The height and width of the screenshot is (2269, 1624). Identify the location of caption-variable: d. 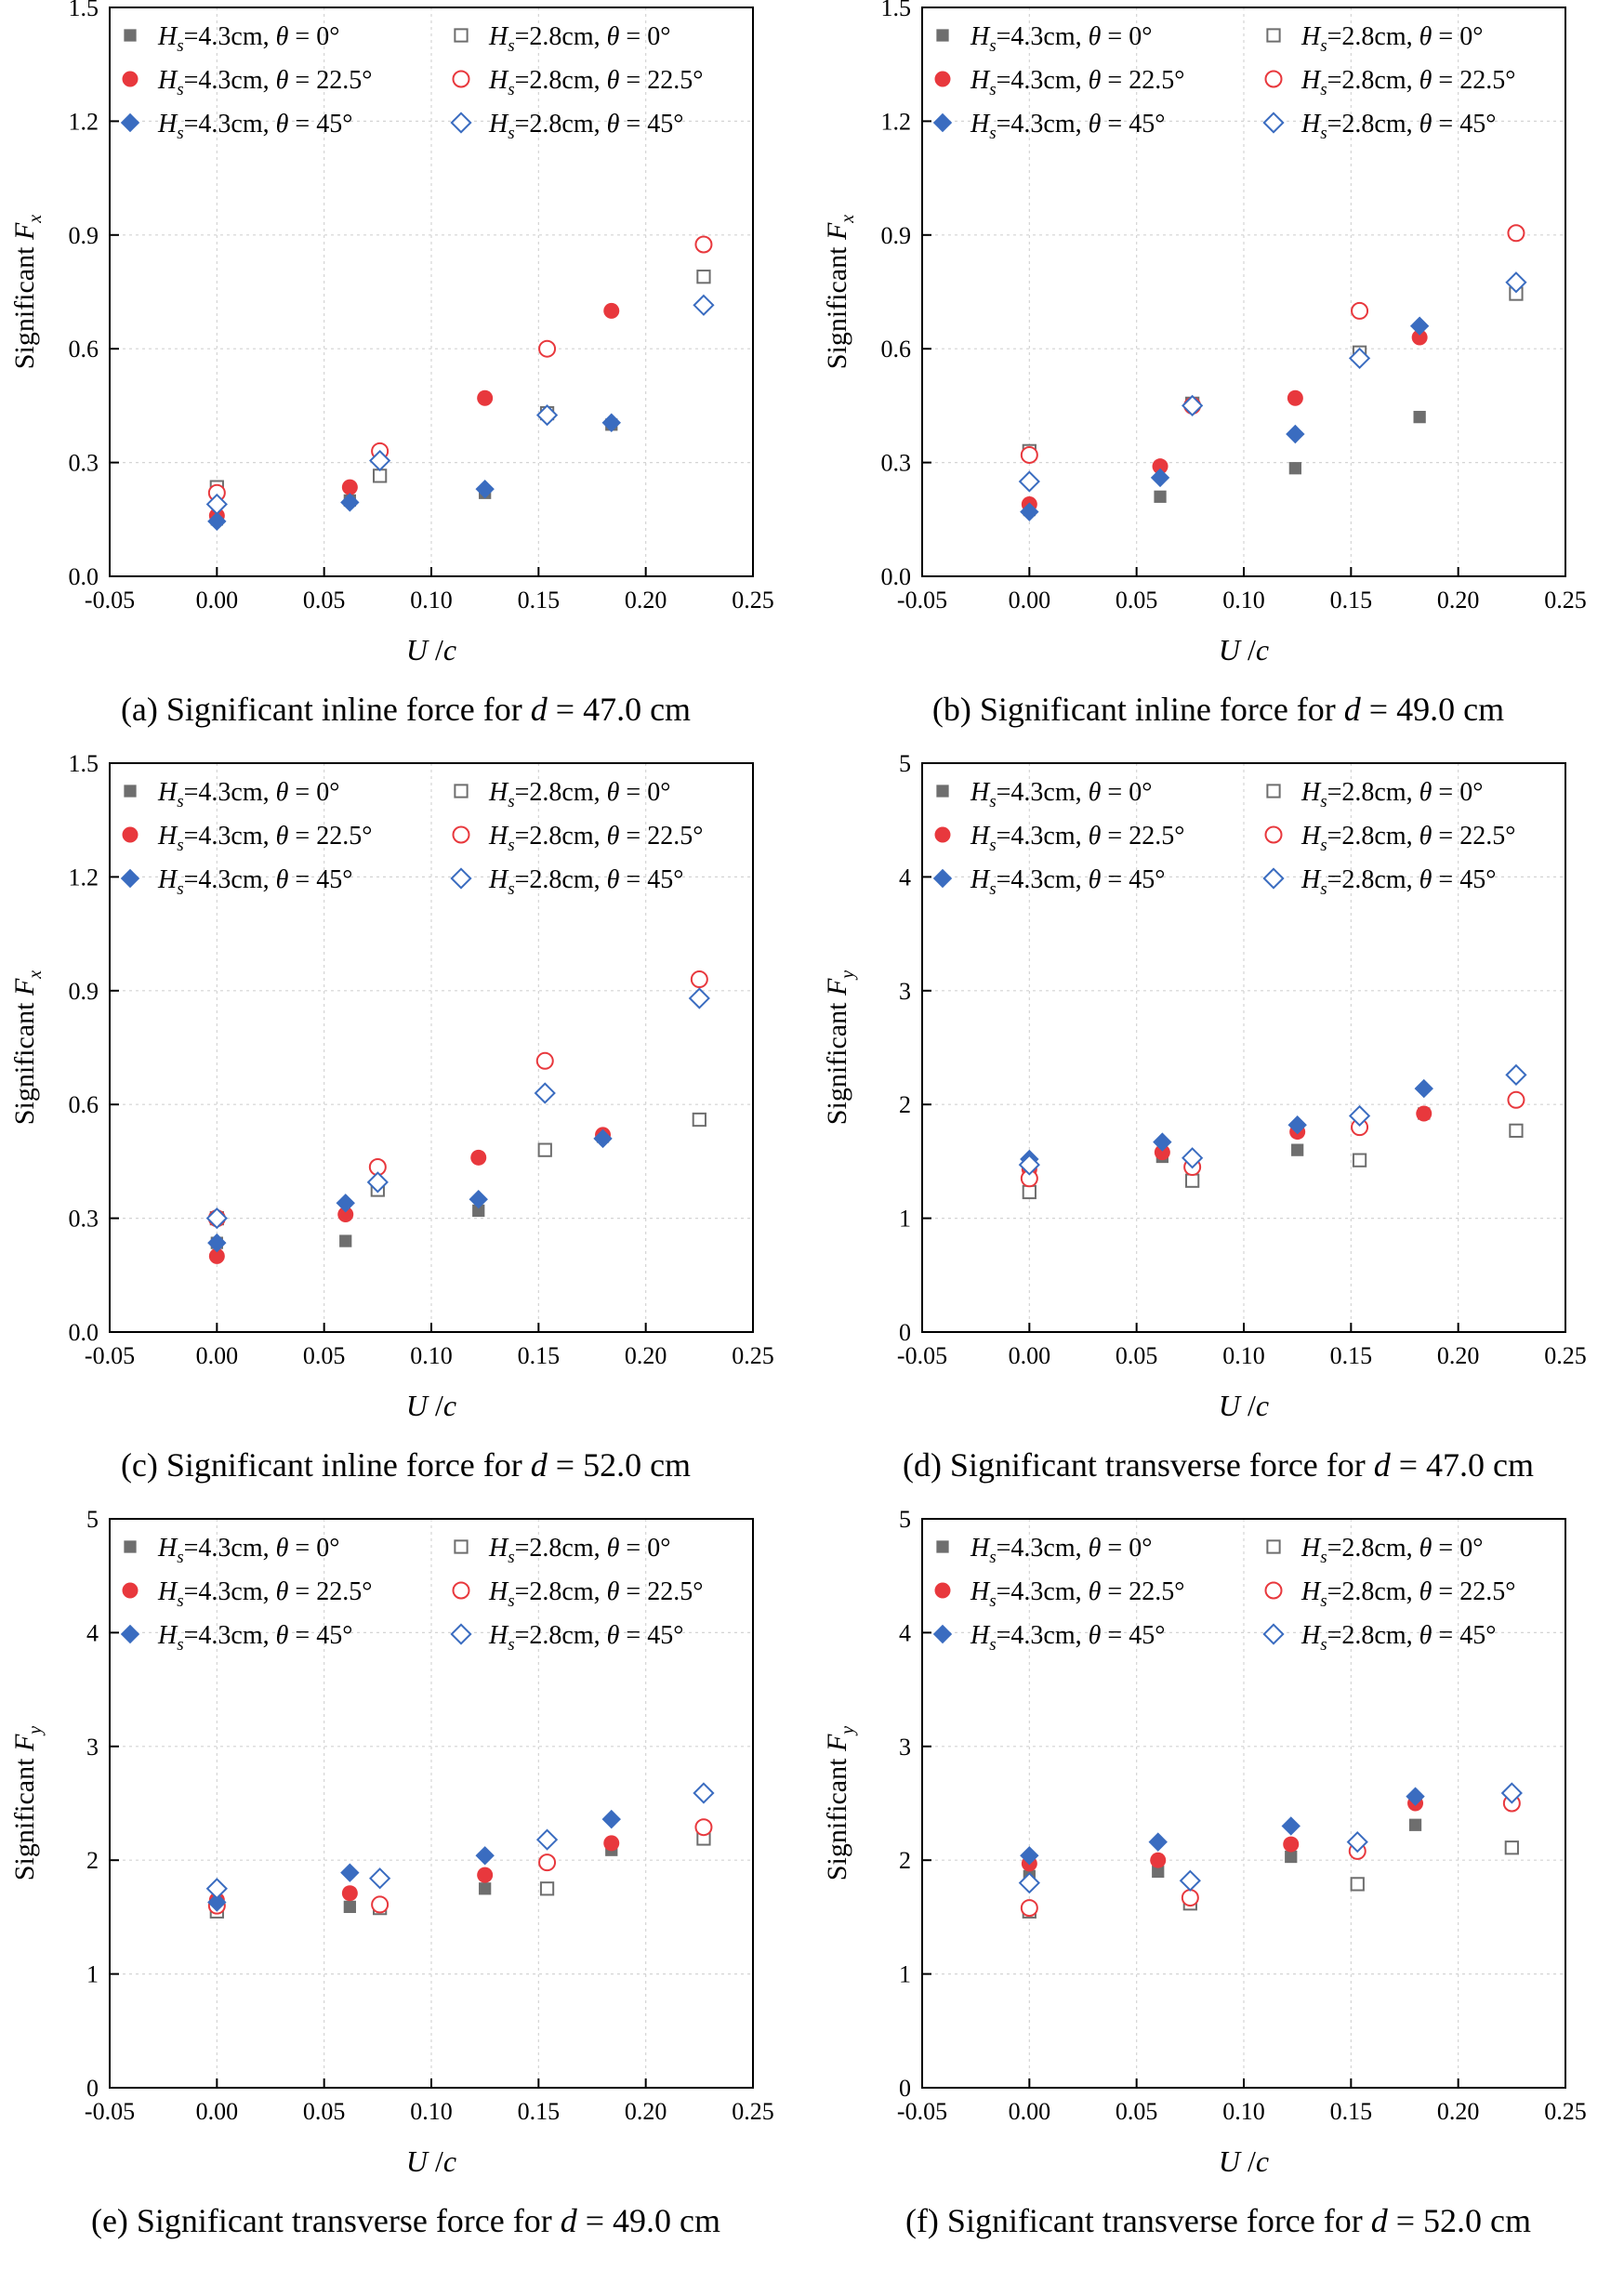
(539, 1465).